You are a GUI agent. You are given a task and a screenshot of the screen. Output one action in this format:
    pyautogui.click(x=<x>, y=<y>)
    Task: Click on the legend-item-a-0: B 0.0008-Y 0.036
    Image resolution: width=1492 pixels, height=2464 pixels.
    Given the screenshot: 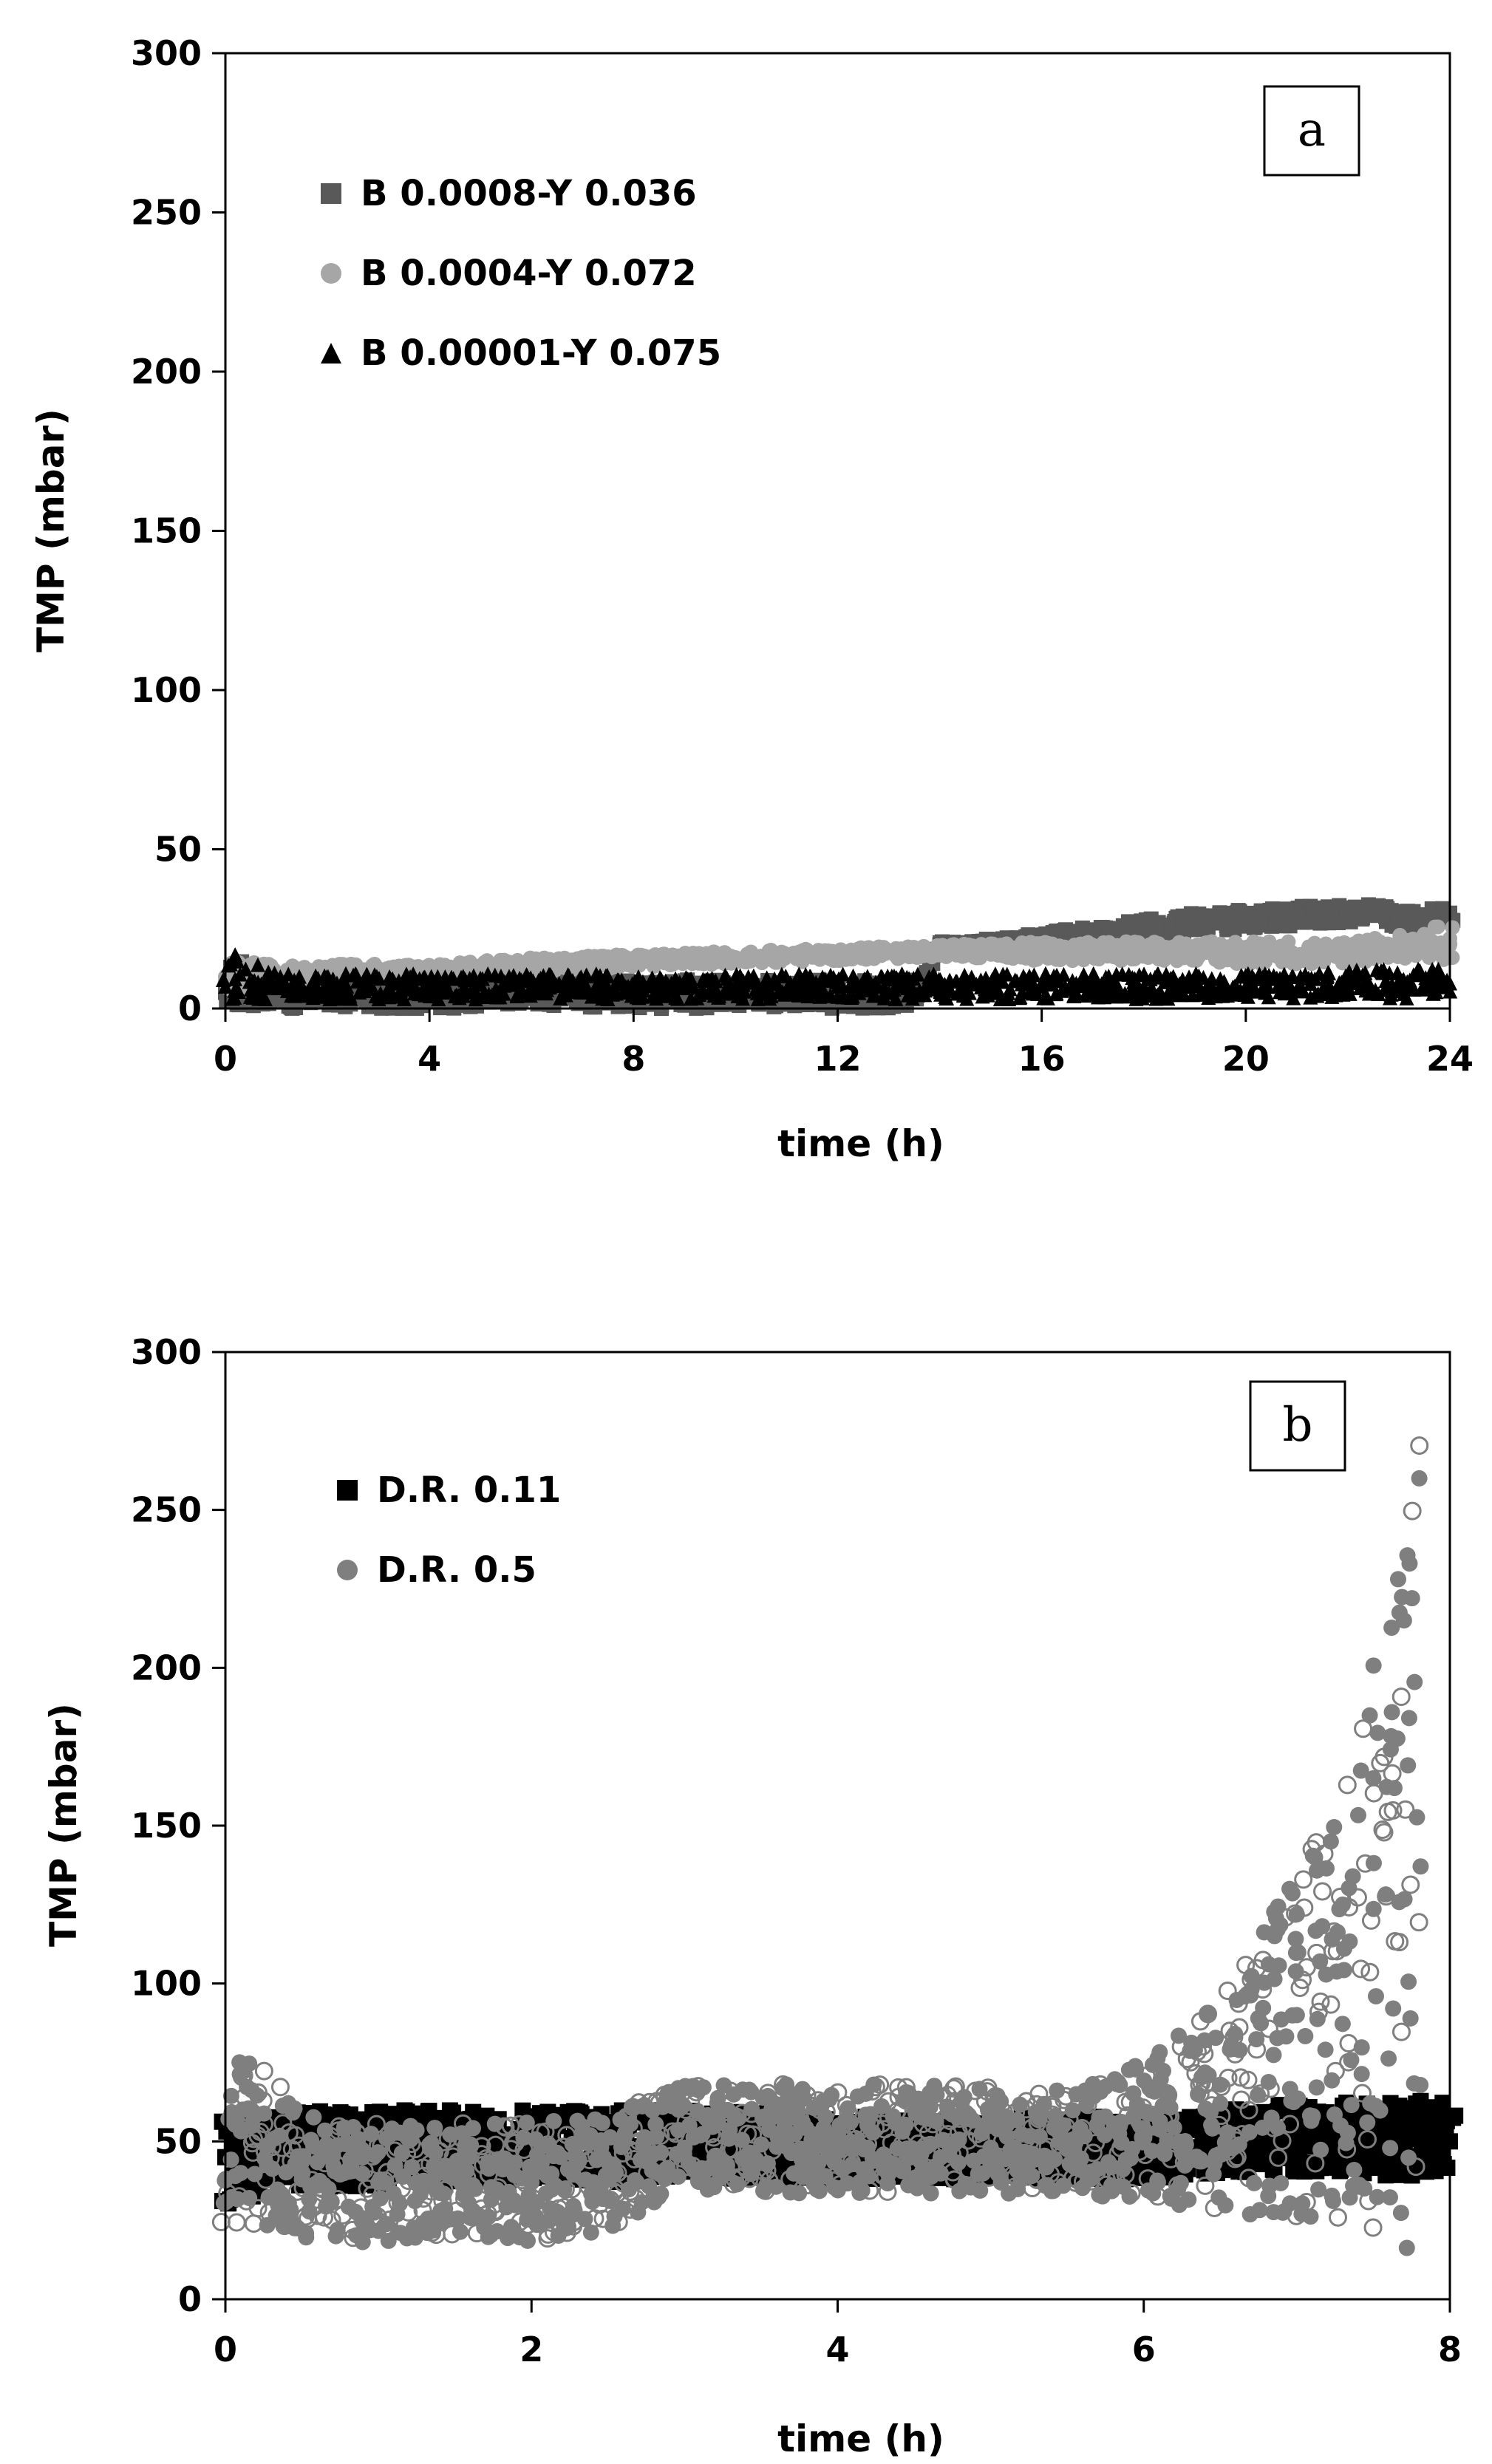 What is the action you would take?
    pyautogui.click(x=509, y=194)
    